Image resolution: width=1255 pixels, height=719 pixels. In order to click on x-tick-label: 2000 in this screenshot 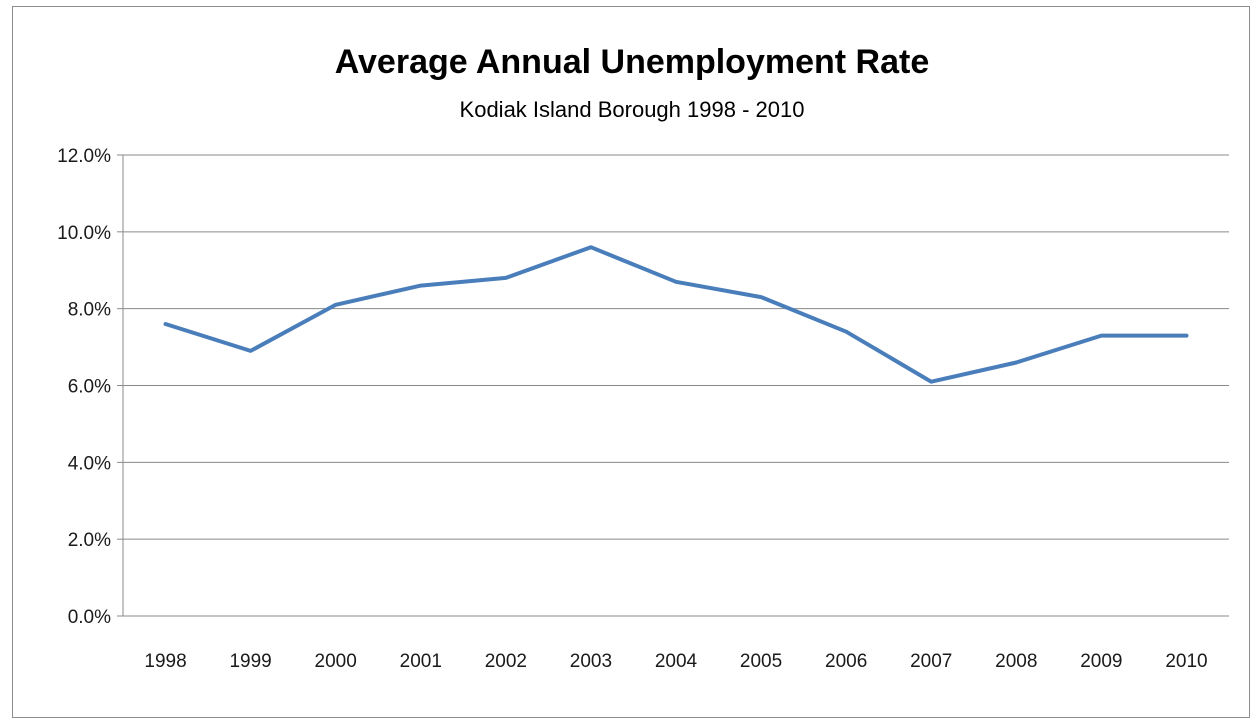, I will do `click(336, 661)`.